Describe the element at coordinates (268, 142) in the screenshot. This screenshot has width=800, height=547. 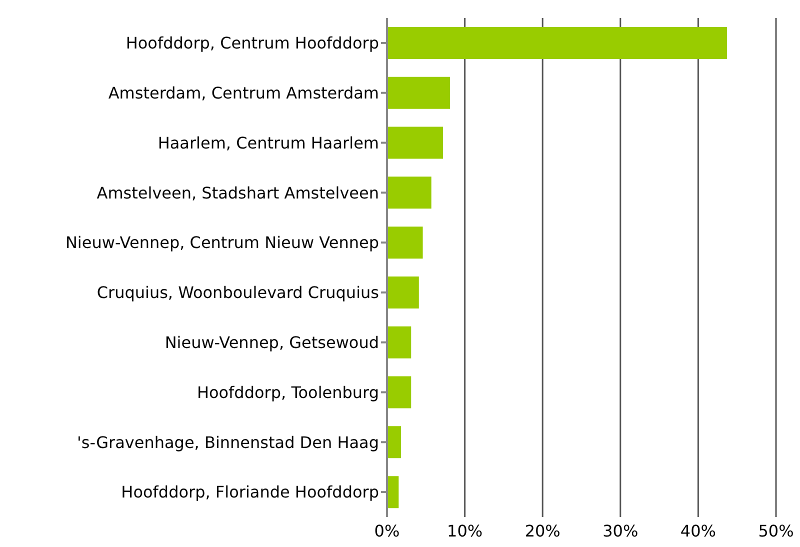
I see `y-tick-label: Haarlem, Centrum Haarlem` at that location.